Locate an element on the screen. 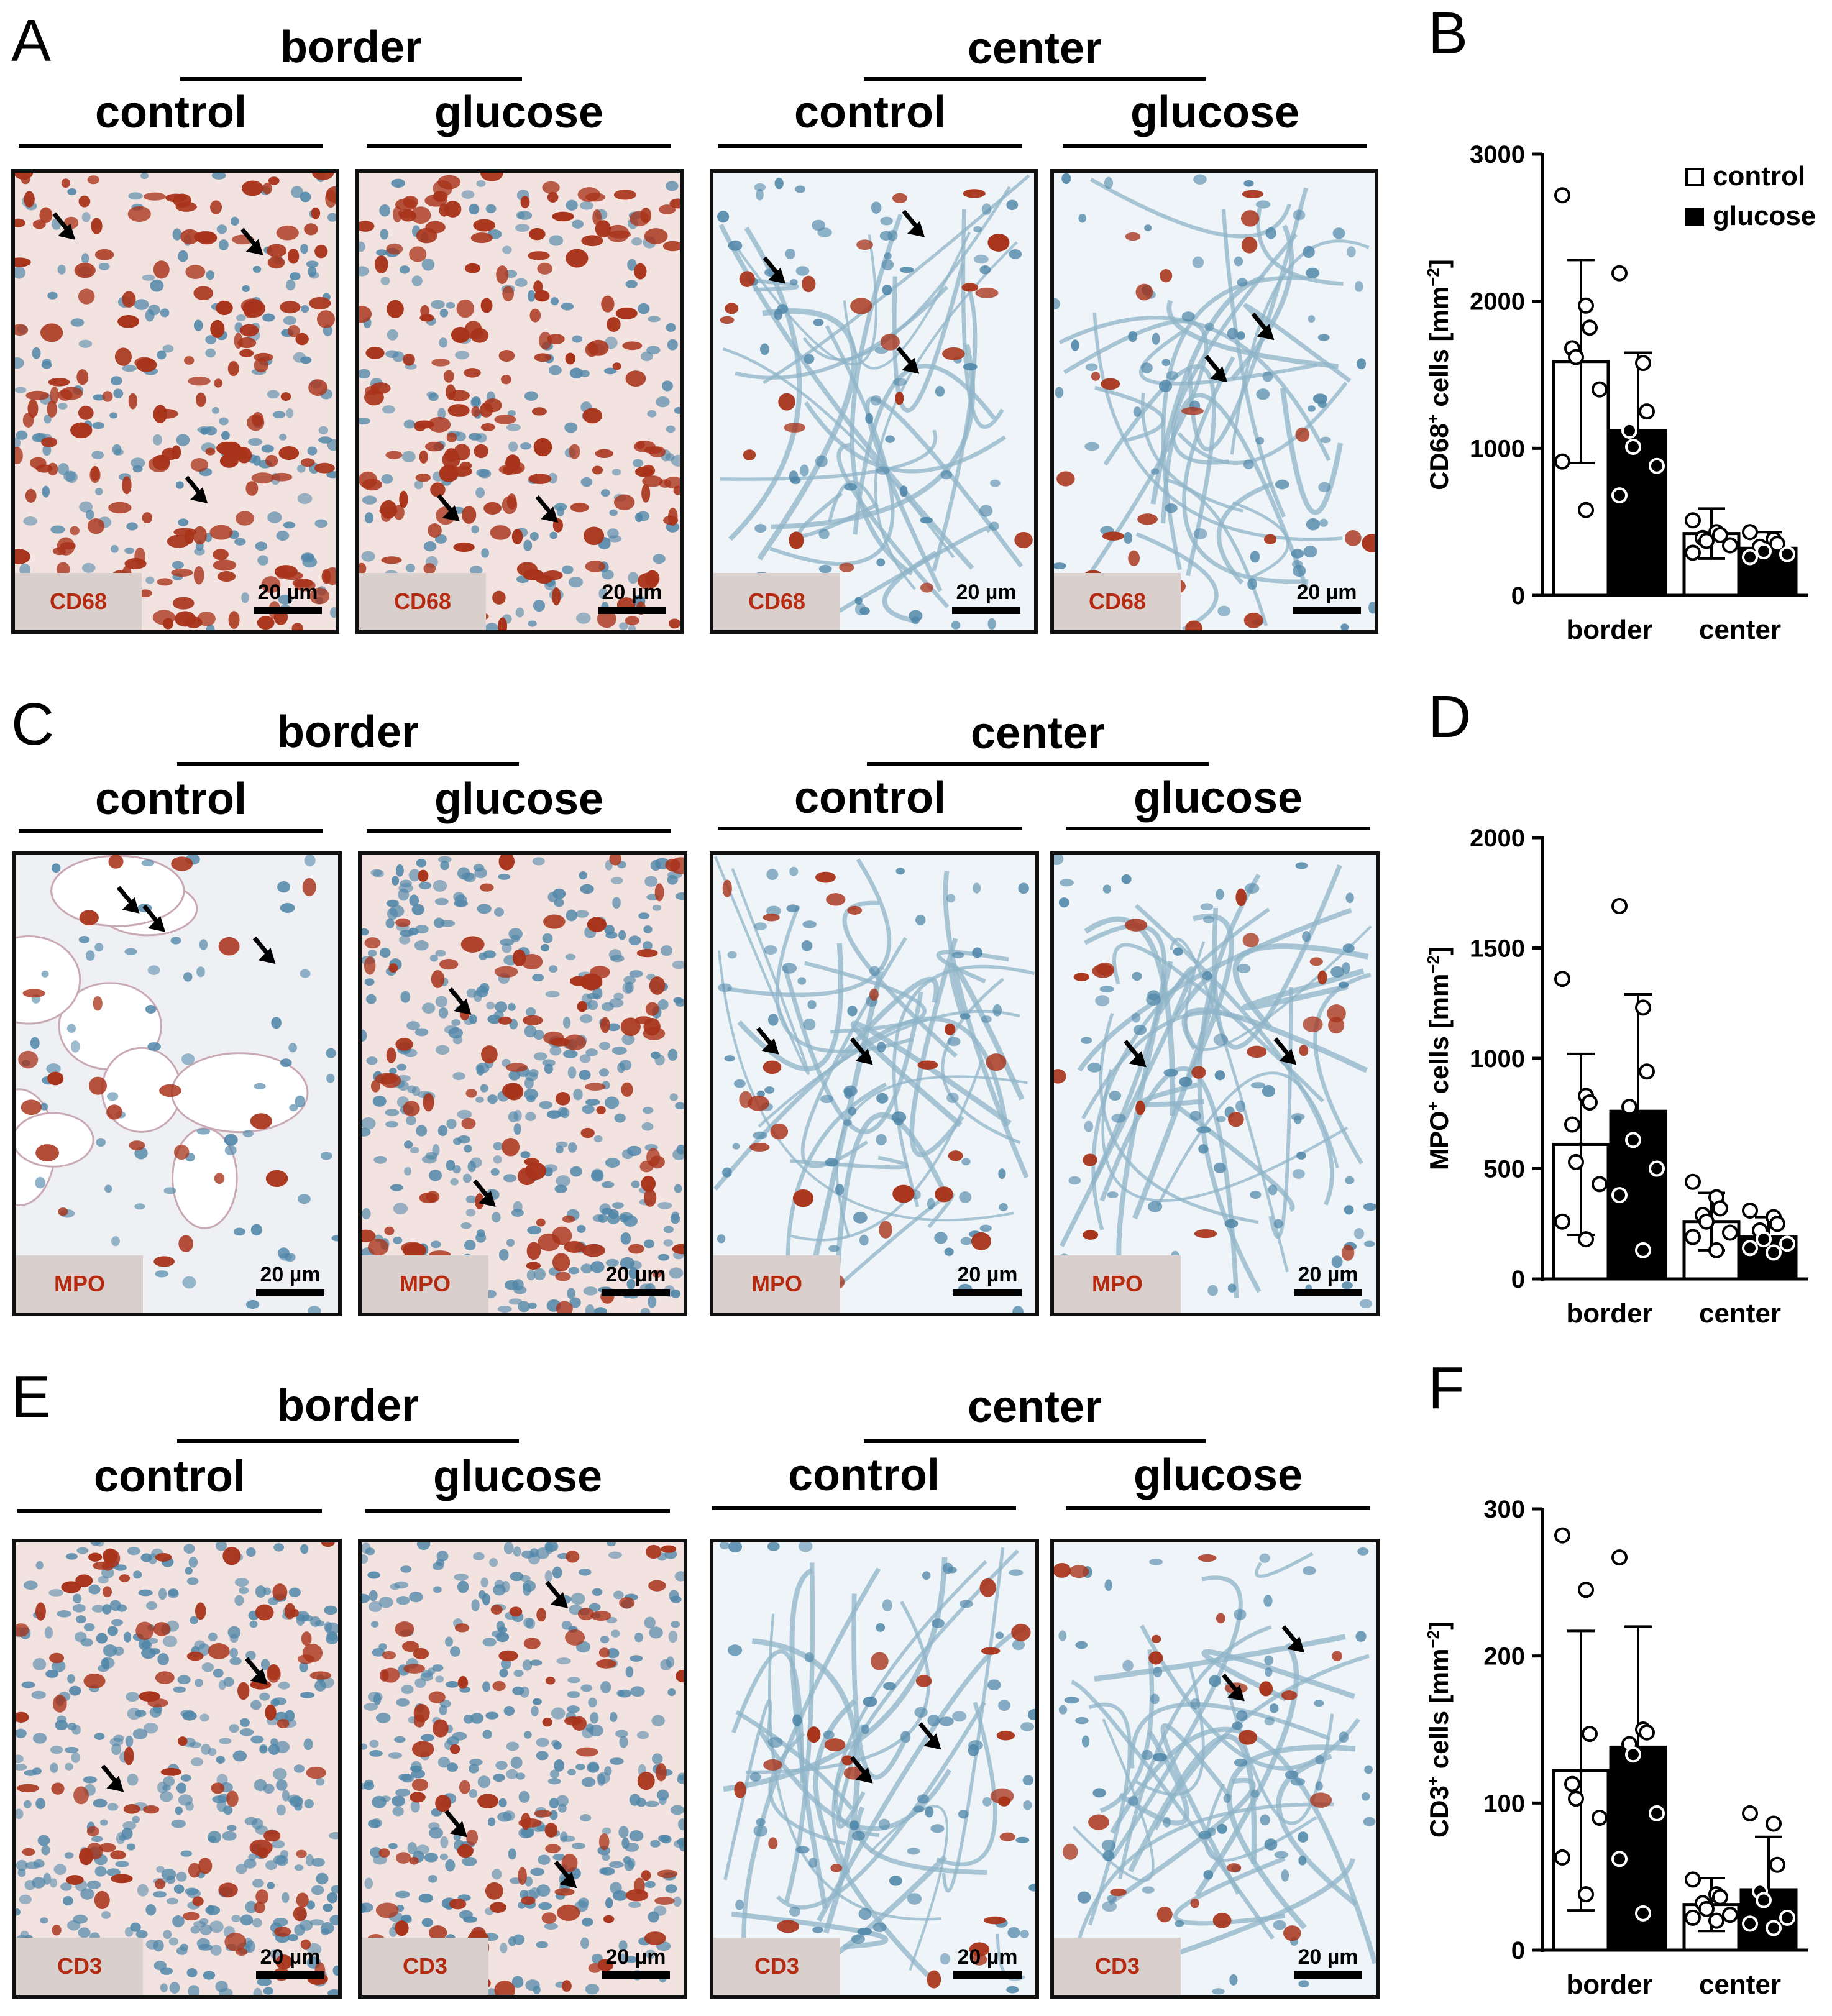 Image resolution: width=1832 pixels, height=2016 pixels. group-rule-center is located at coordinates (1035, 1441).